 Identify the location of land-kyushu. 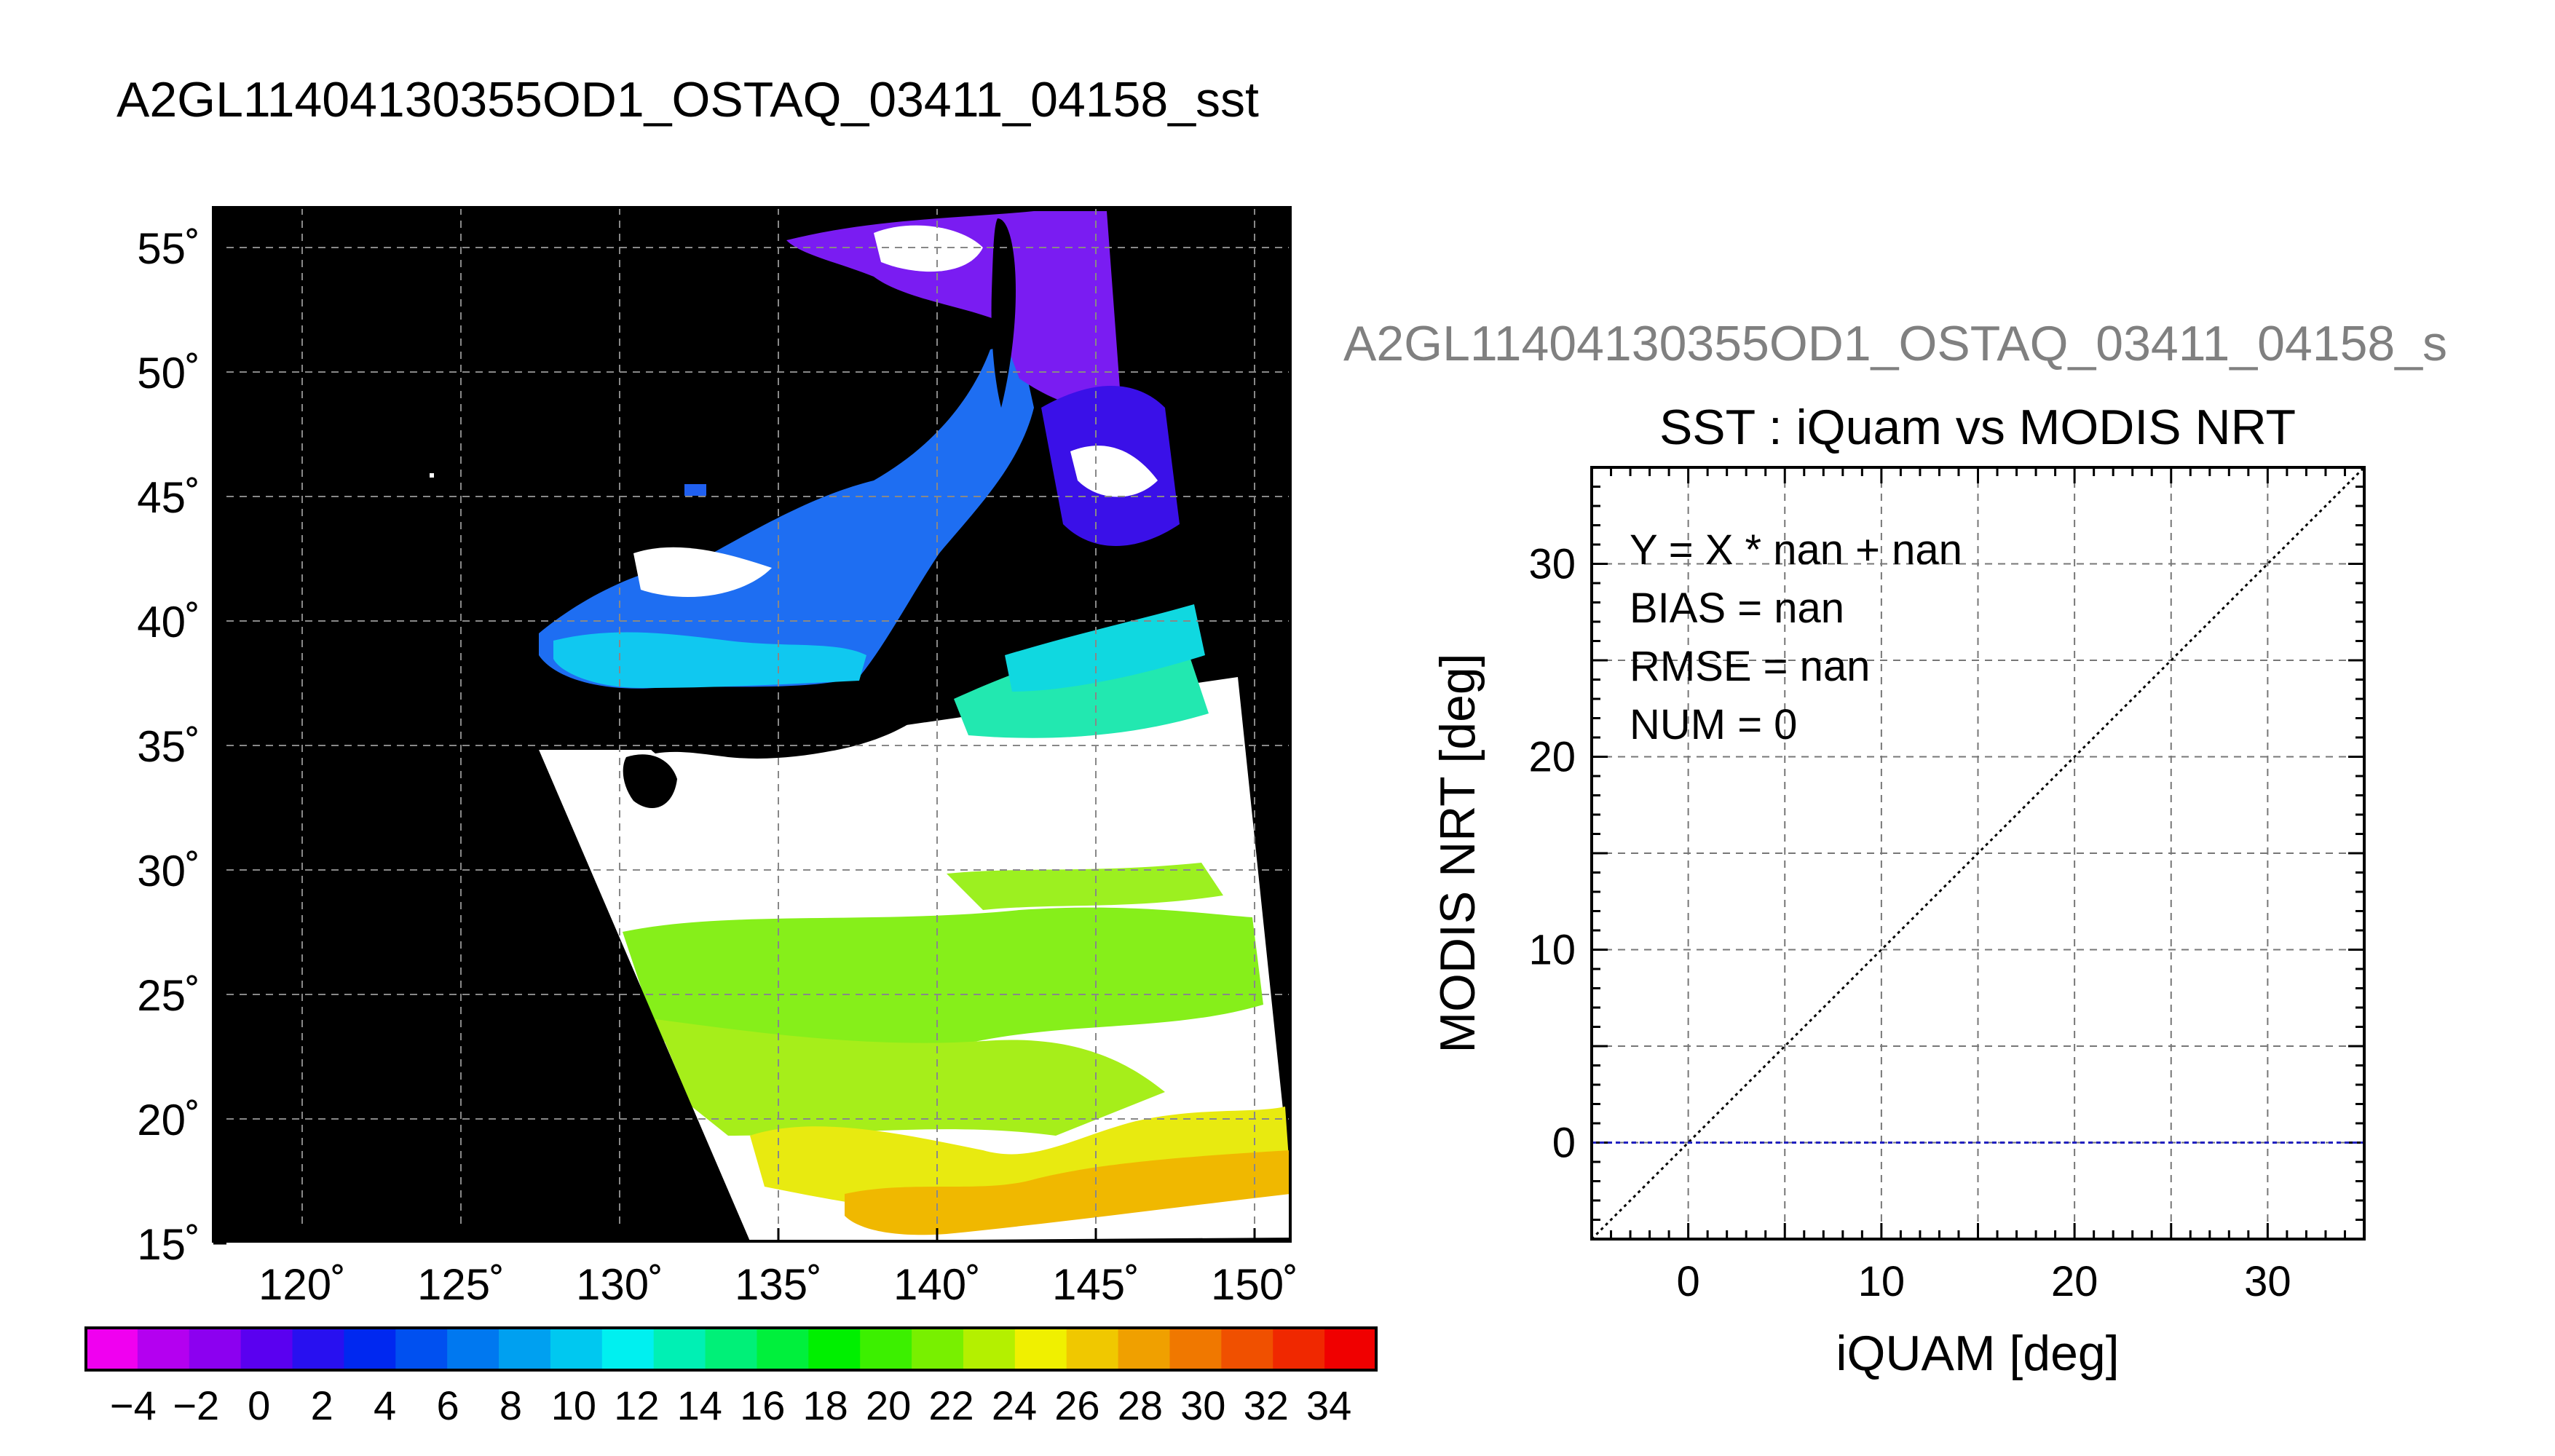
(650, 781).